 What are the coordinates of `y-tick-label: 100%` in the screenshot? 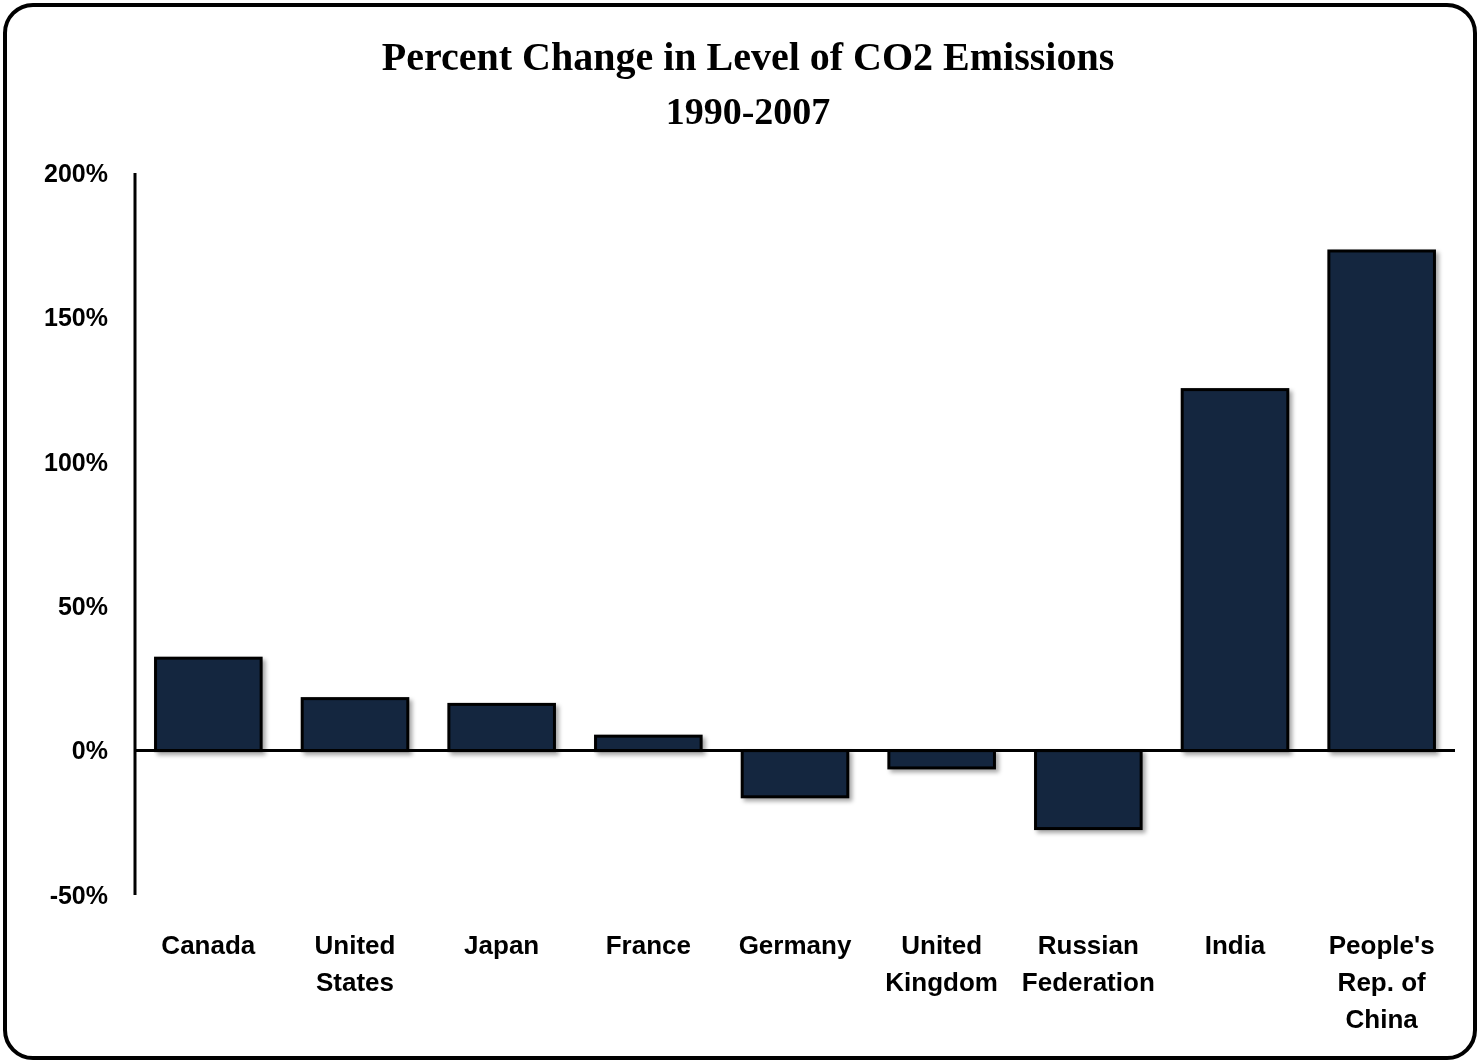 It's located at (76, 461).